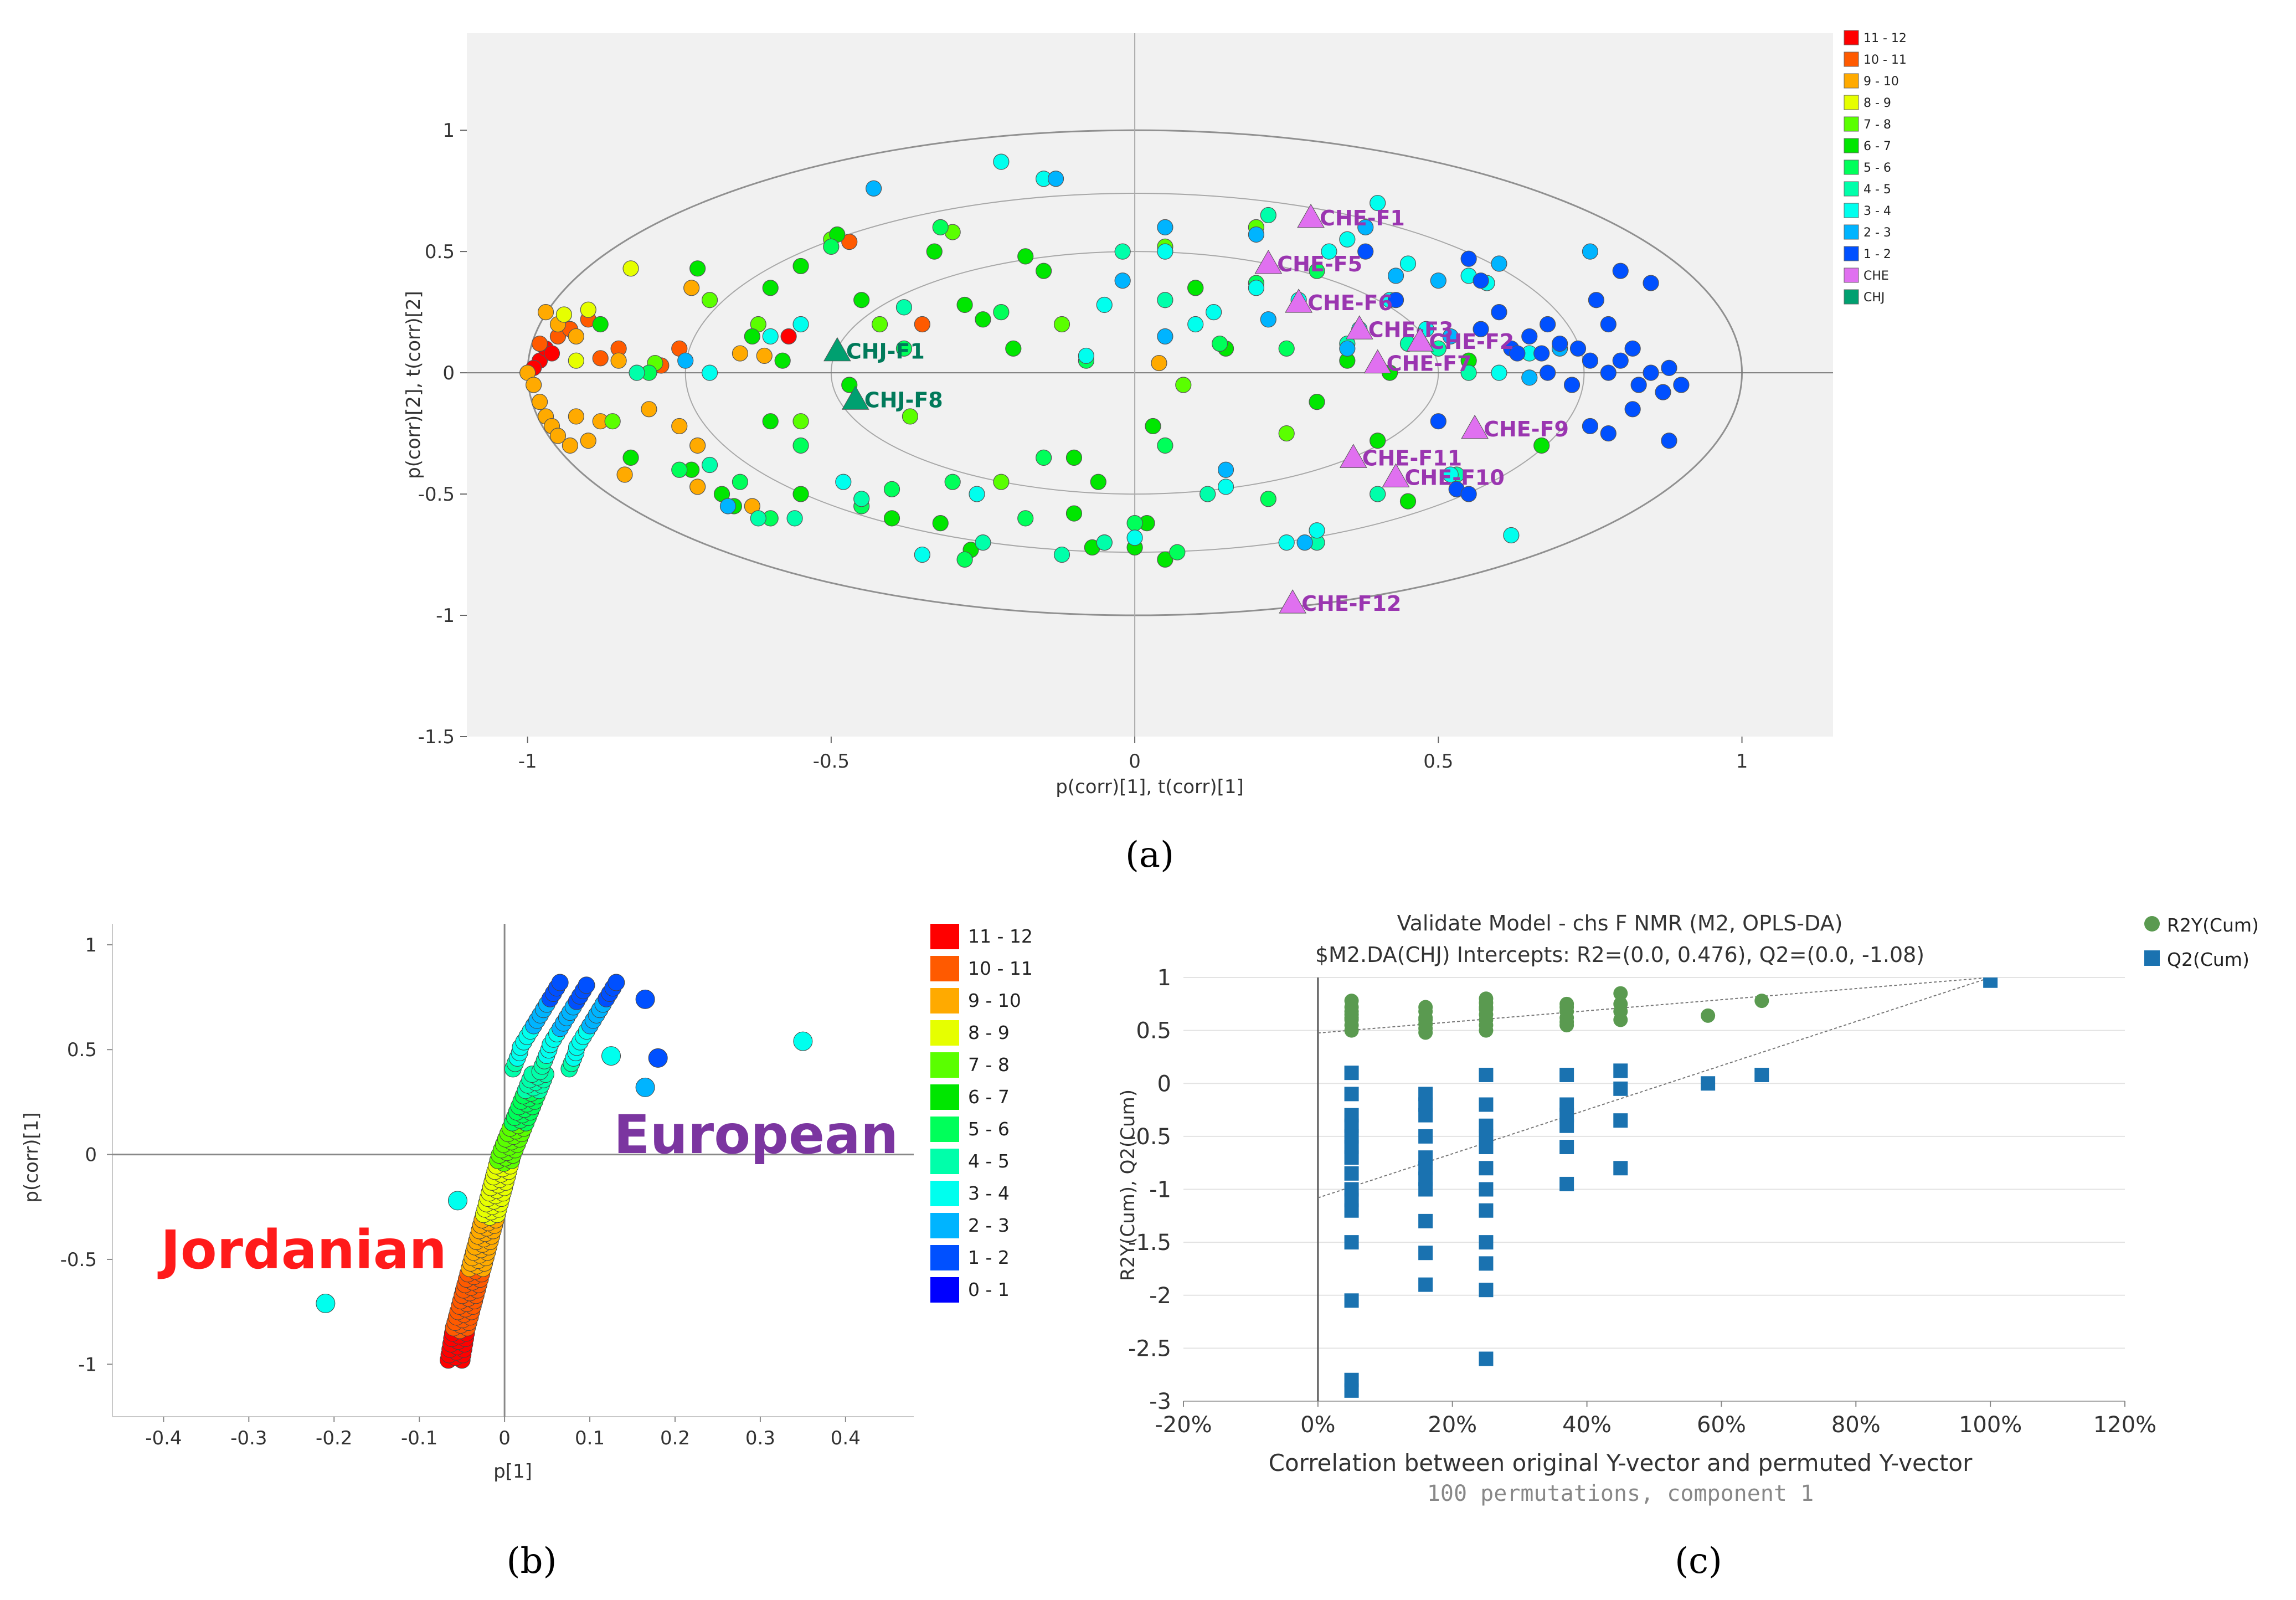 The height and width of the screenshot is (1600, 2296). What do you see at coordinates (2152, 958) in the screenshot?
I see `legend-q2-marker` at bounding box center [2152, 958].